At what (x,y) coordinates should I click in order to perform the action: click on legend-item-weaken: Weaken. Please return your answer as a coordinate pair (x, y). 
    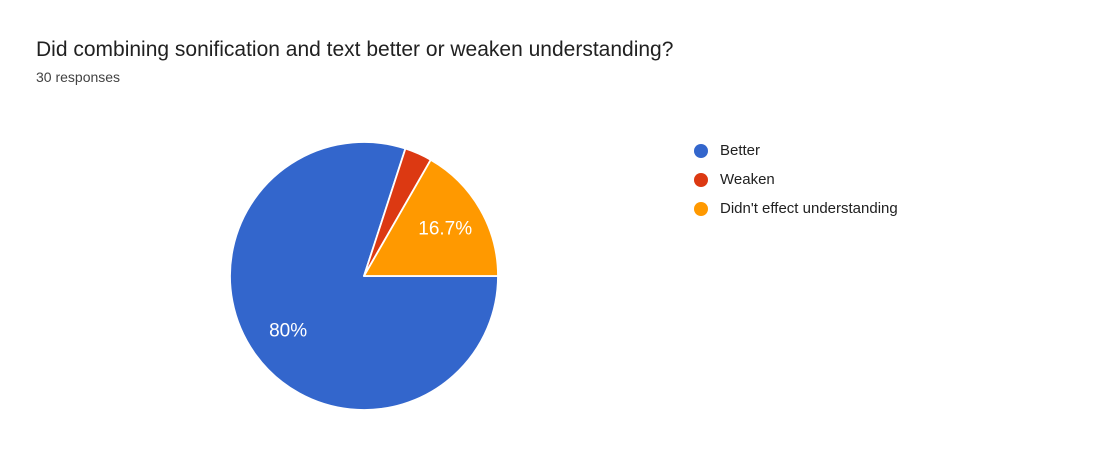
    Looking at the image, I should click on (796, 179).